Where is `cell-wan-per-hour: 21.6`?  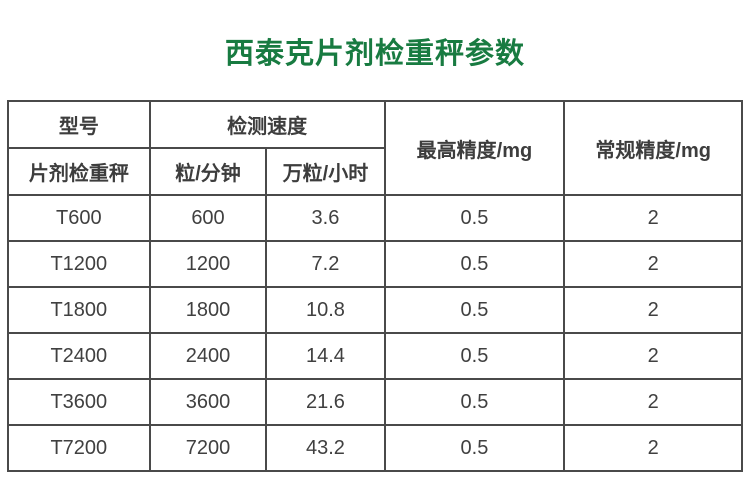 cell-wan-per-hour: 21.6 is located at coordinates (325, 402).